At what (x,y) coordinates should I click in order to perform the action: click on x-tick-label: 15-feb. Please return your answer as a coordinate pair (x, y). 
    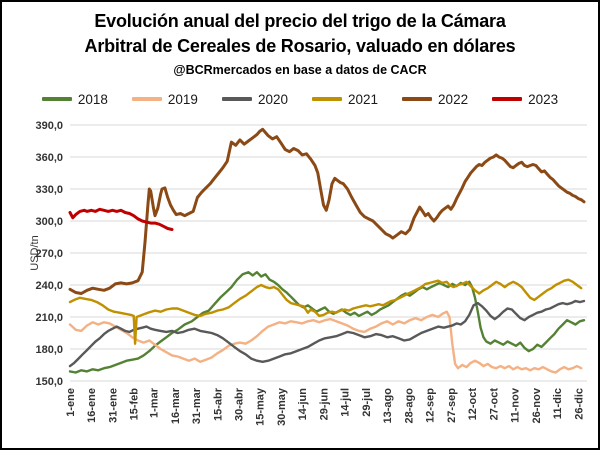
    Looking at the image, I should click on (135, 404).